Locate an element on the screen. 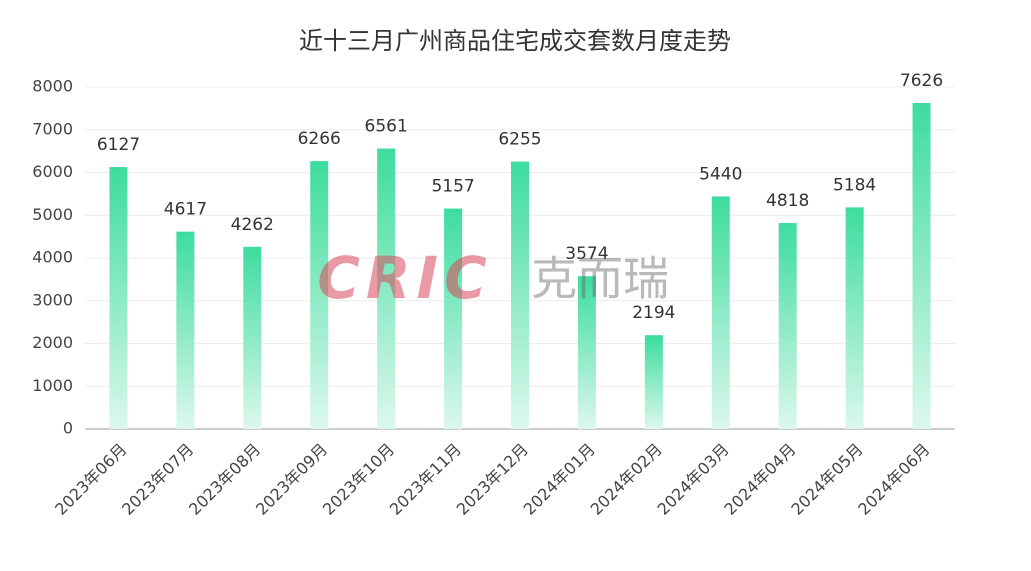  value-label: 4617 is located at coordinates (185, 210).